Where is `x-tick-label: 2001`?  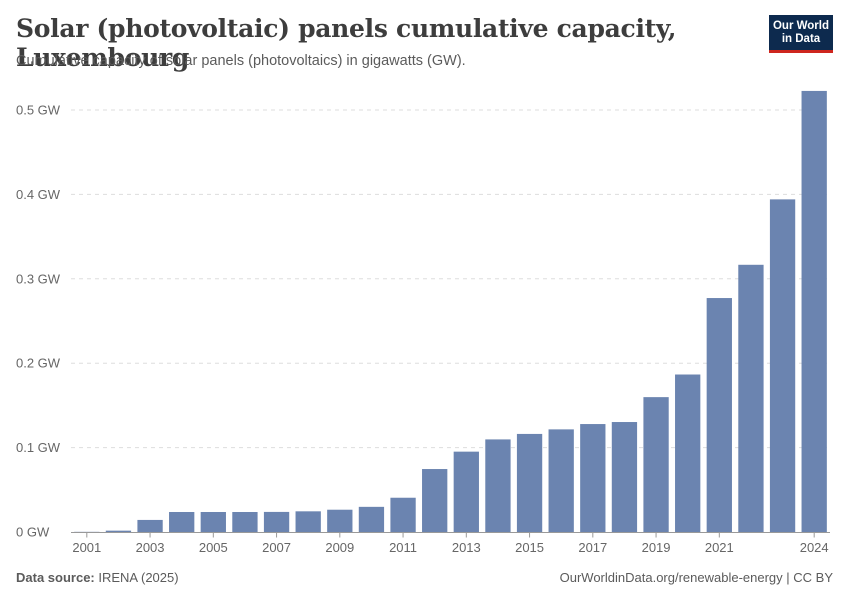 x-tick-label: 2001 is located at coordinates (86, 547).